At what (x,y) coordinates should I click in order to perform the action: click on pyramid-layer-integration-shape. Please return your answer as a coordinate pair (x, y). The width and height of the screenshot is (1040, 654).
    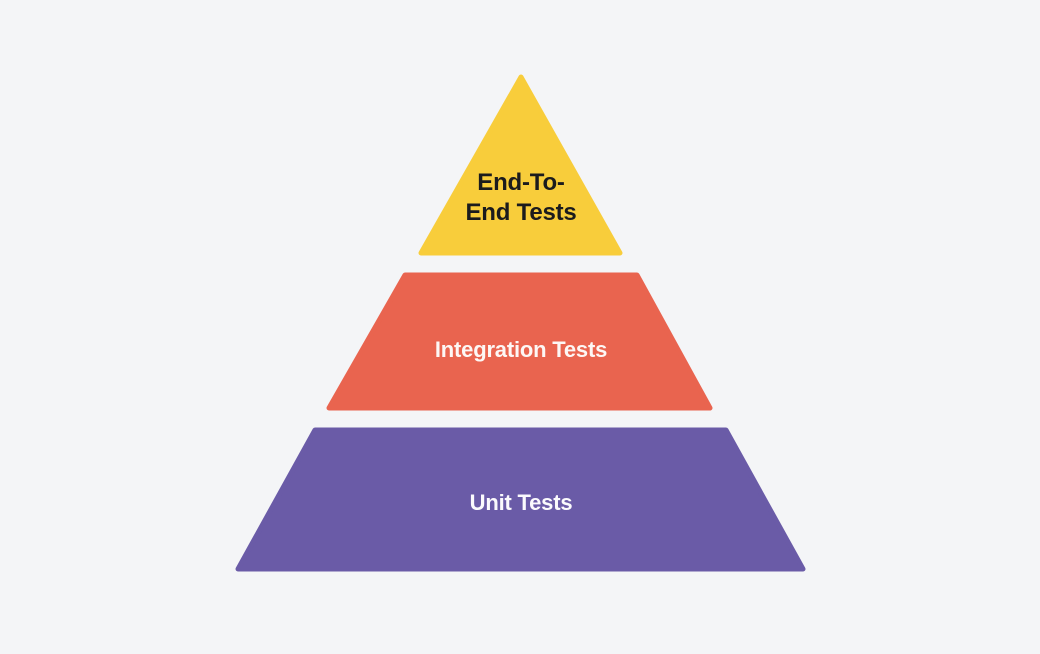
    Looking at the image, I should click on (519, 341).